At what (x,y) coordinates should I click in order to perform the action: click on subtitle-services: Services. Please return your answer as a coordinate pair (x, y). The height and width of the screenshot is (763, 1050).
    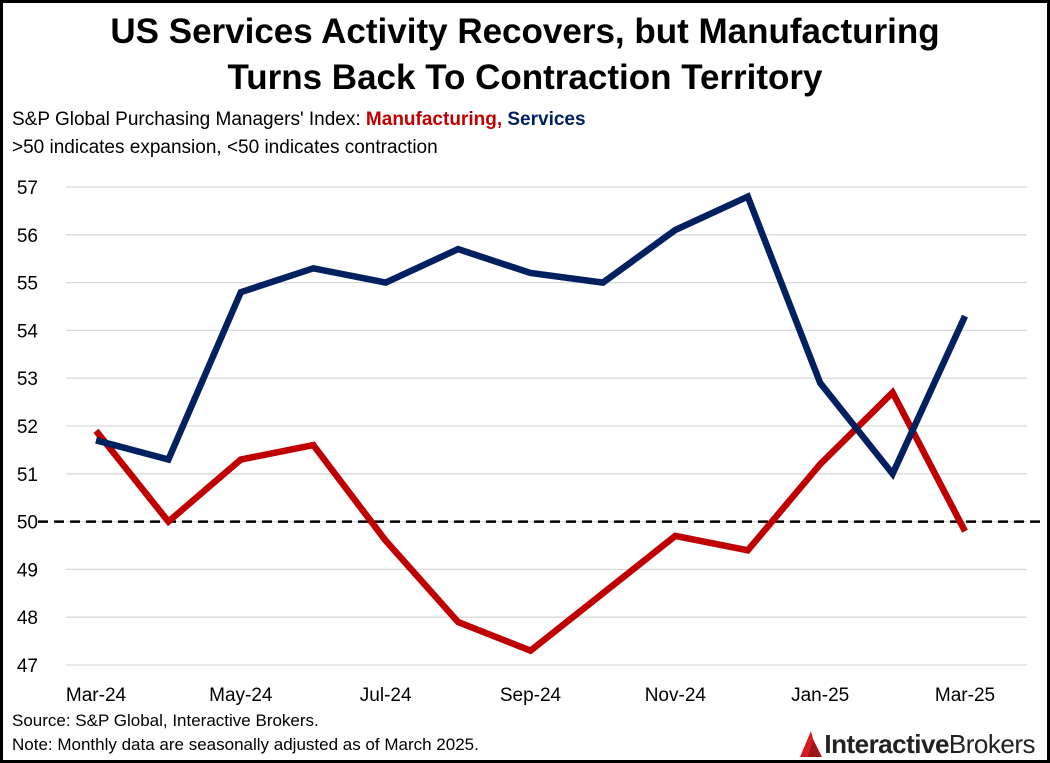
    Looking at the image, I should click on (546, 119).